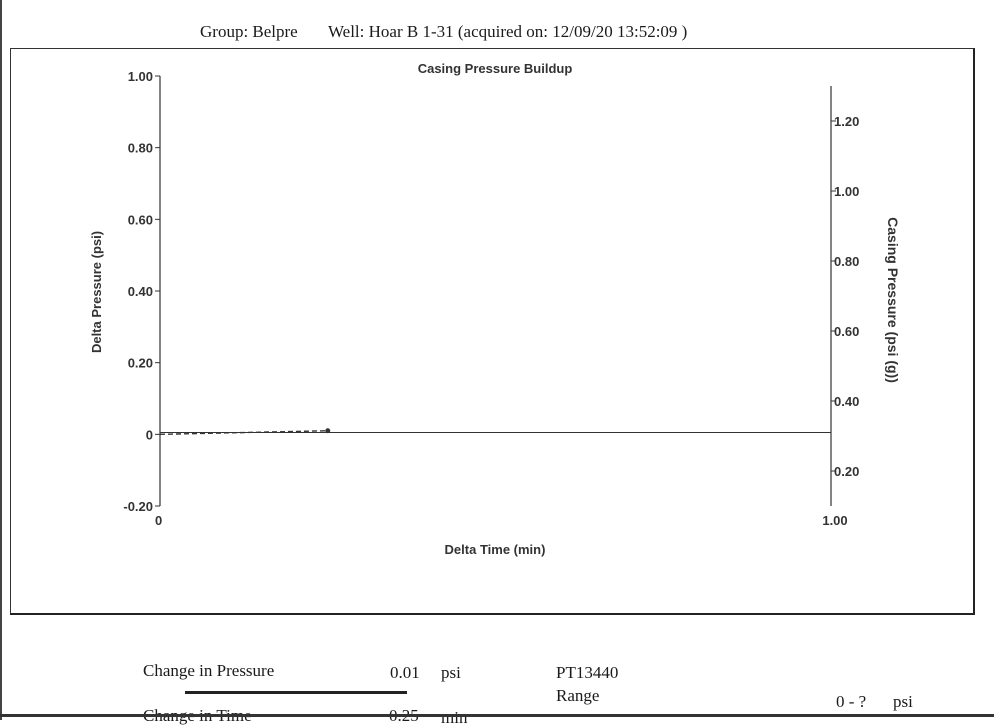 The height and width of the screenshot is (728, 994). I want to click on page-left-edge, so click(1, 360).